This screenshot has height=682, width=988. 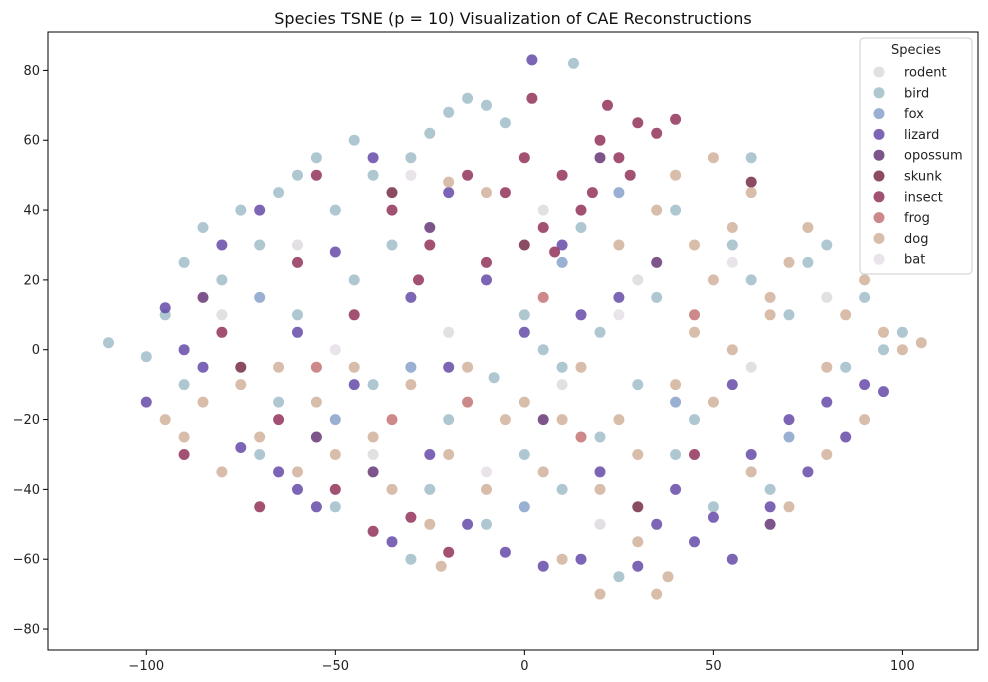 What do you see at coordinates (146, 666) in the screenshot?
I see `x-tick-label-0: −100` at bounding box center [146, 666].